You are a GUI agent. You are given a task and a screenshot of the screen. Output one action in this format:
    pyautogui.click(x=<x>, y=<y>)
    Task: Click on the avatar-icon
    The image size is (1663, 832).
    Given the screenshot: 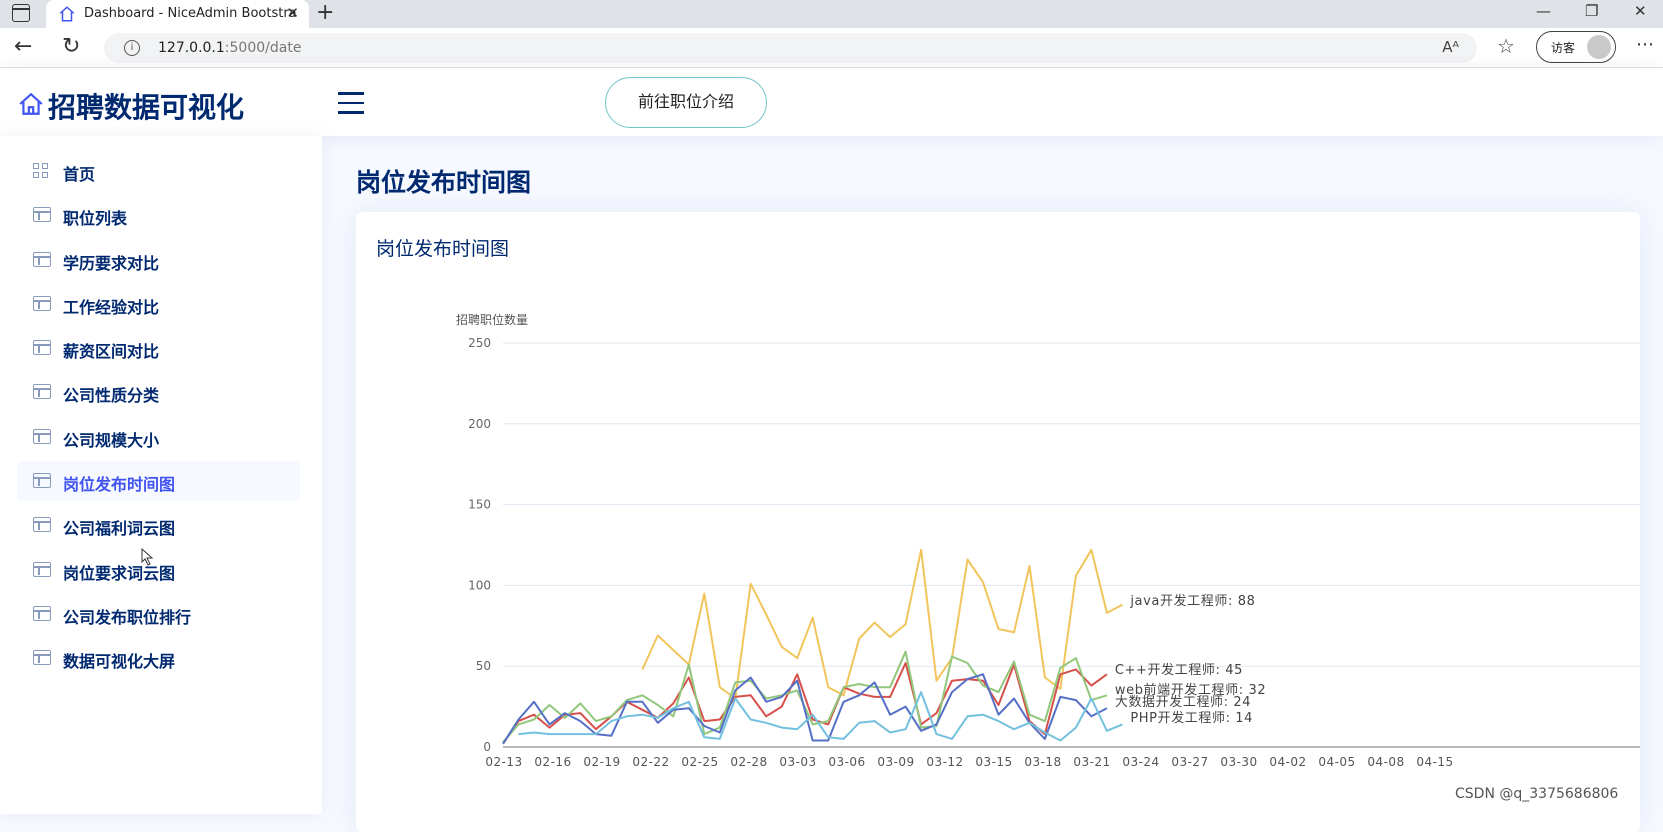 What is the action you would take?
    pyautogui.click(x=1599, y=47)
    